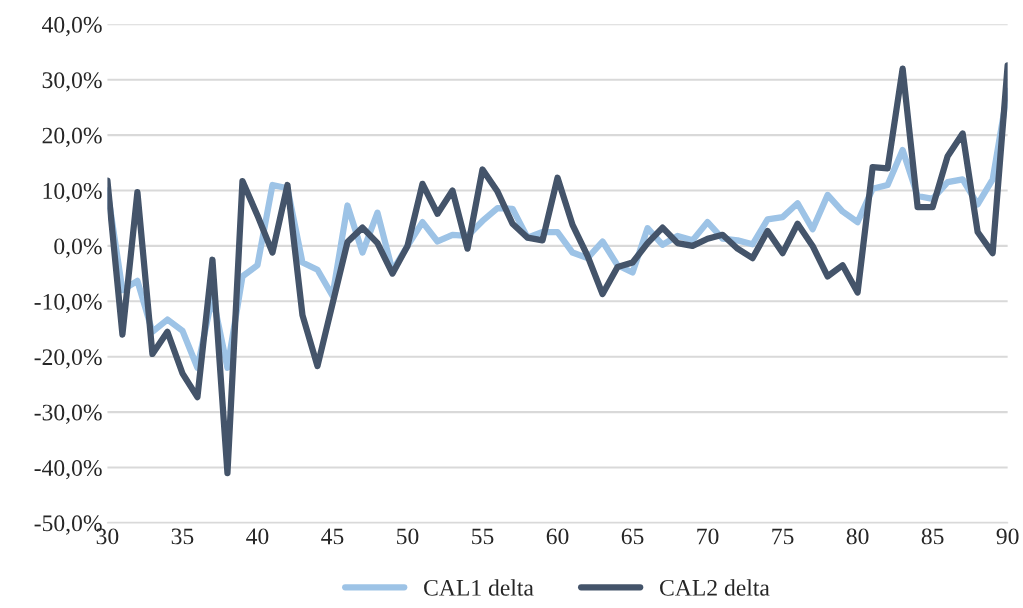 The width and height of the screenshot is (1023, 608). I want to click on y-tick-label: -20,0%, so click(68, 359).